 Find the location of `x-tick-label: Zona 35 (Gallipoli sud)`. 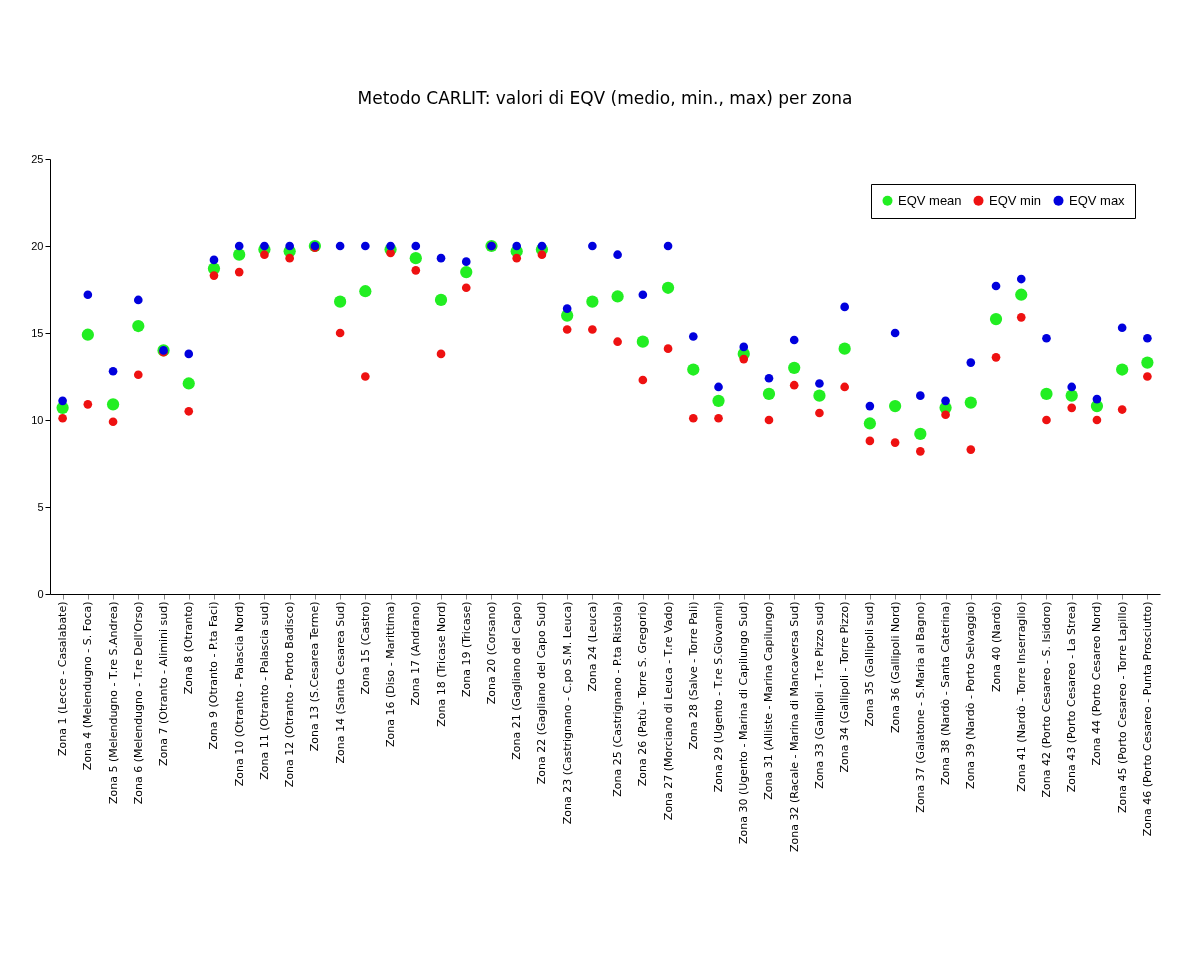

x-tick-label: Zona 35 (Gallipoli sud) is located at coordinates (870, 664).